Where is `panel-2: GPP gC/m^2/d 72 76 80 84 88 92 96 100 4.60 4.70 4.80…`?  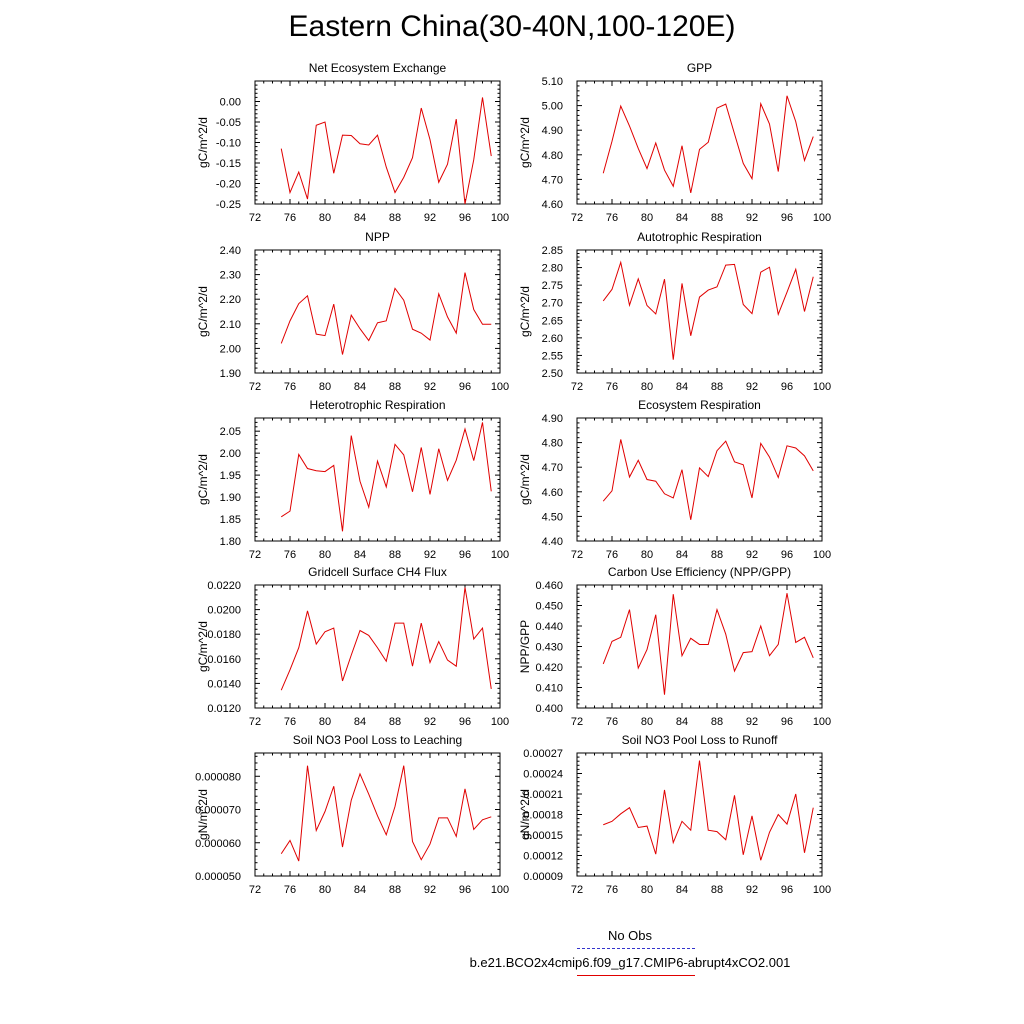 panel-2: GPP gC/m^2/d 72 76 80 84 88 92 96 100 4.60 4.70 4.80… is located at coordinates (674, 142).